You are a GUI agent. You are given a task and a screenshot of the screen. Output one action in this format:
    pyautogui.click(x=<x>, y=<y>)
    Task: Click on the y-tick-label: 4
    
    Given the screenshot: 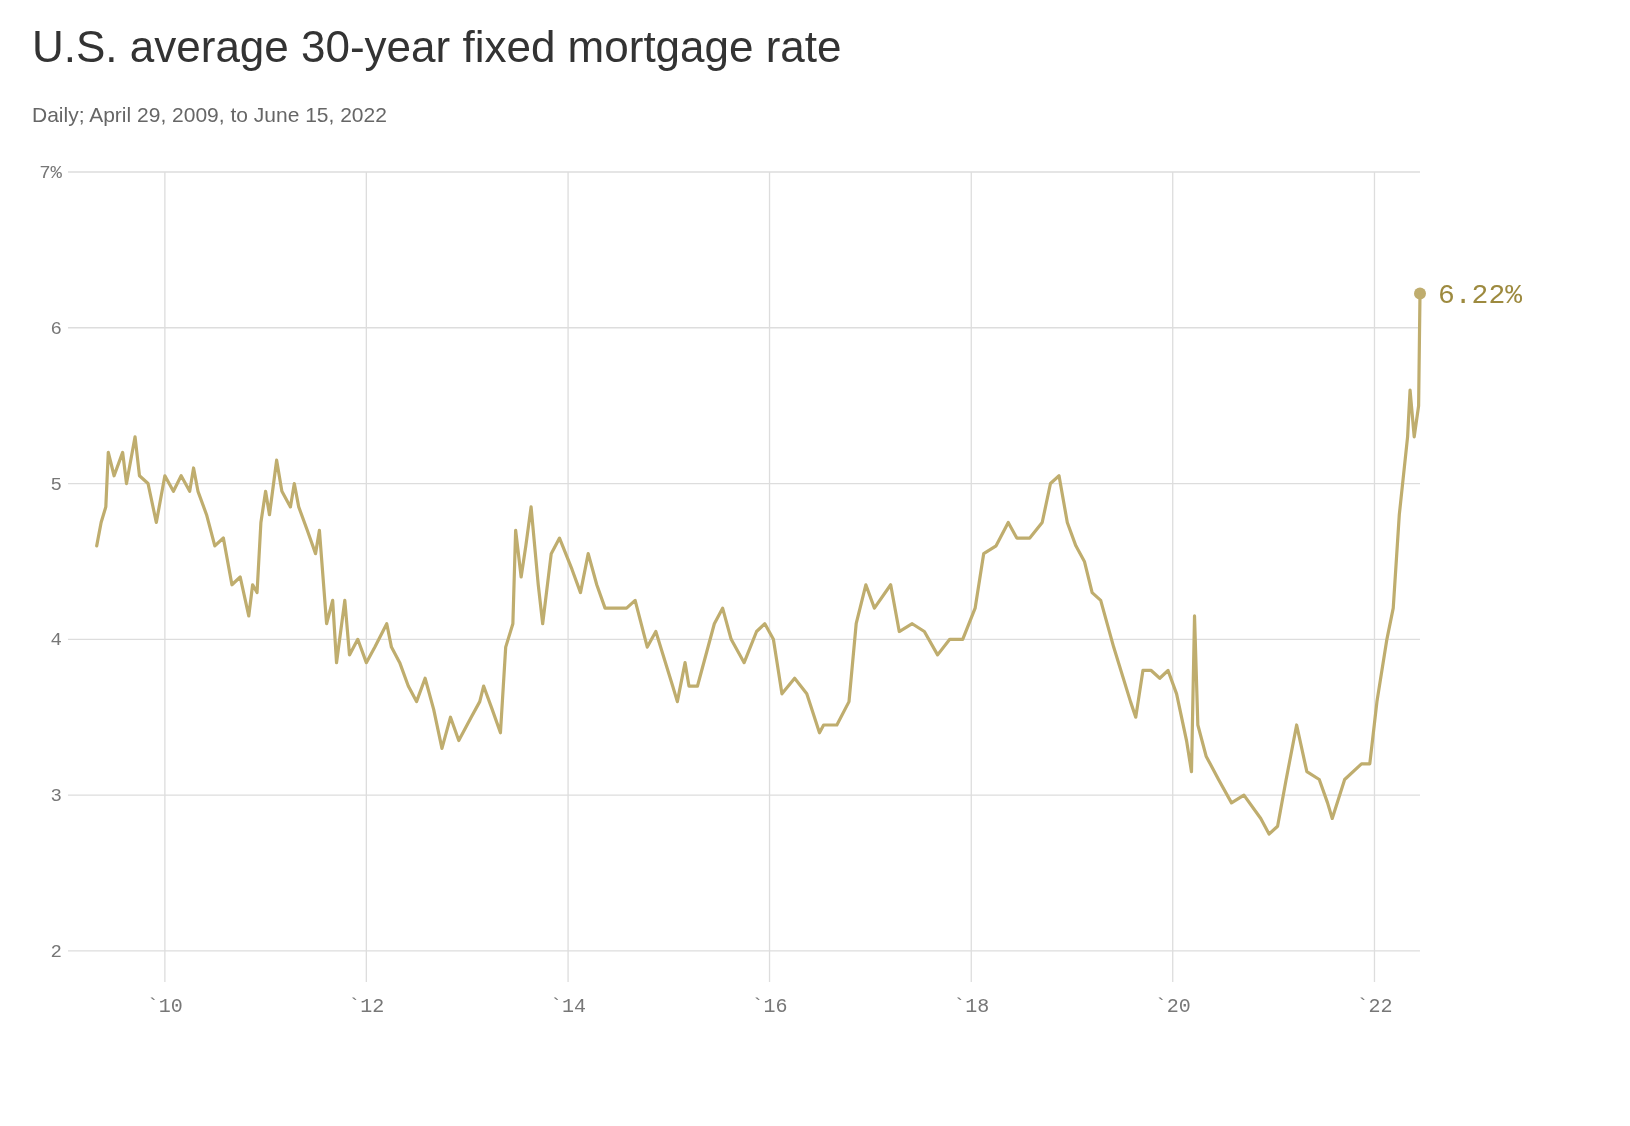 What is the action you would take?
    pyautogui.click(x=56, y=640)
    